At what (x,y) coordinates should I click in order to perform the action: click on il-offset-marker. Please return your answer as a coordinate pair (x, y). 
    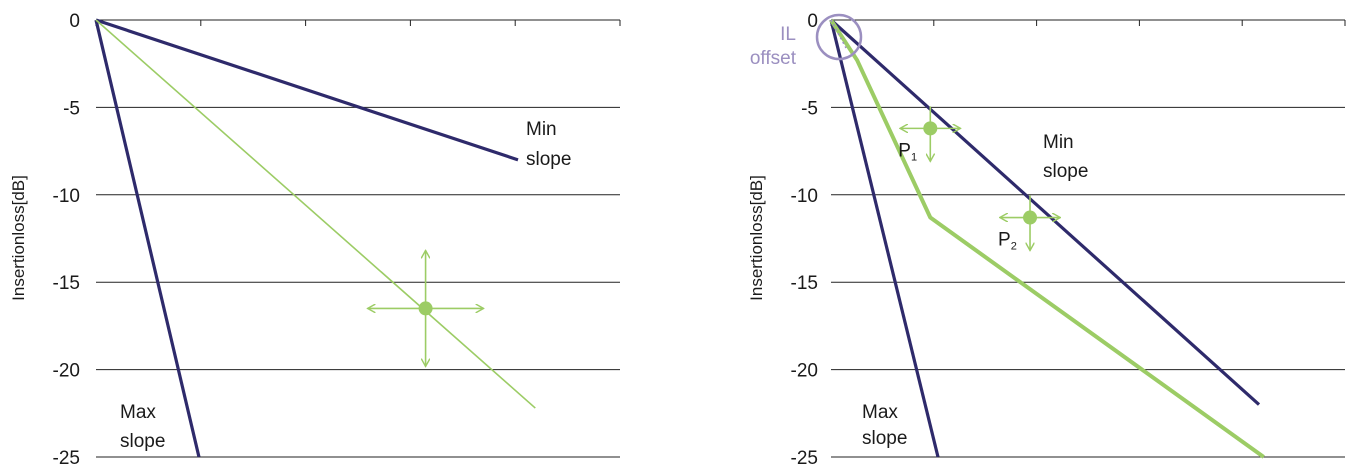
    Looking at the image, I should click on (838, 34).